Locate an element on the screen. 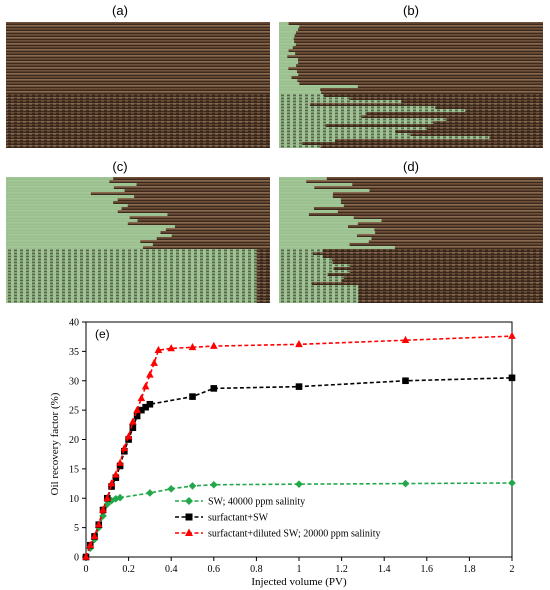 This screenshot has height=590, width=550. series-diamond is located at coordinates (299, 520).